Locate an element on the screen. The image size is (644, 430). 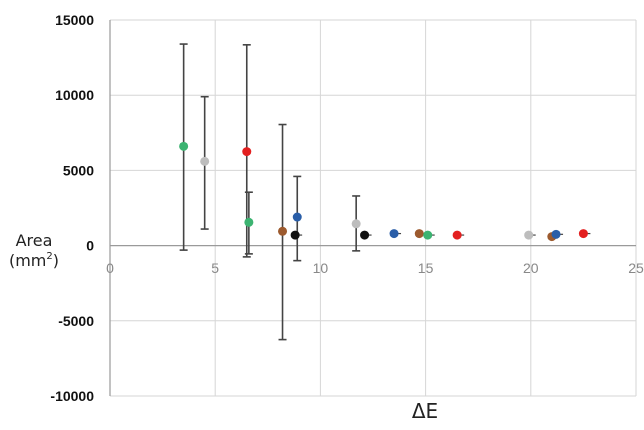
y-tick-label: 5000 is located at coordinates (78, 170).